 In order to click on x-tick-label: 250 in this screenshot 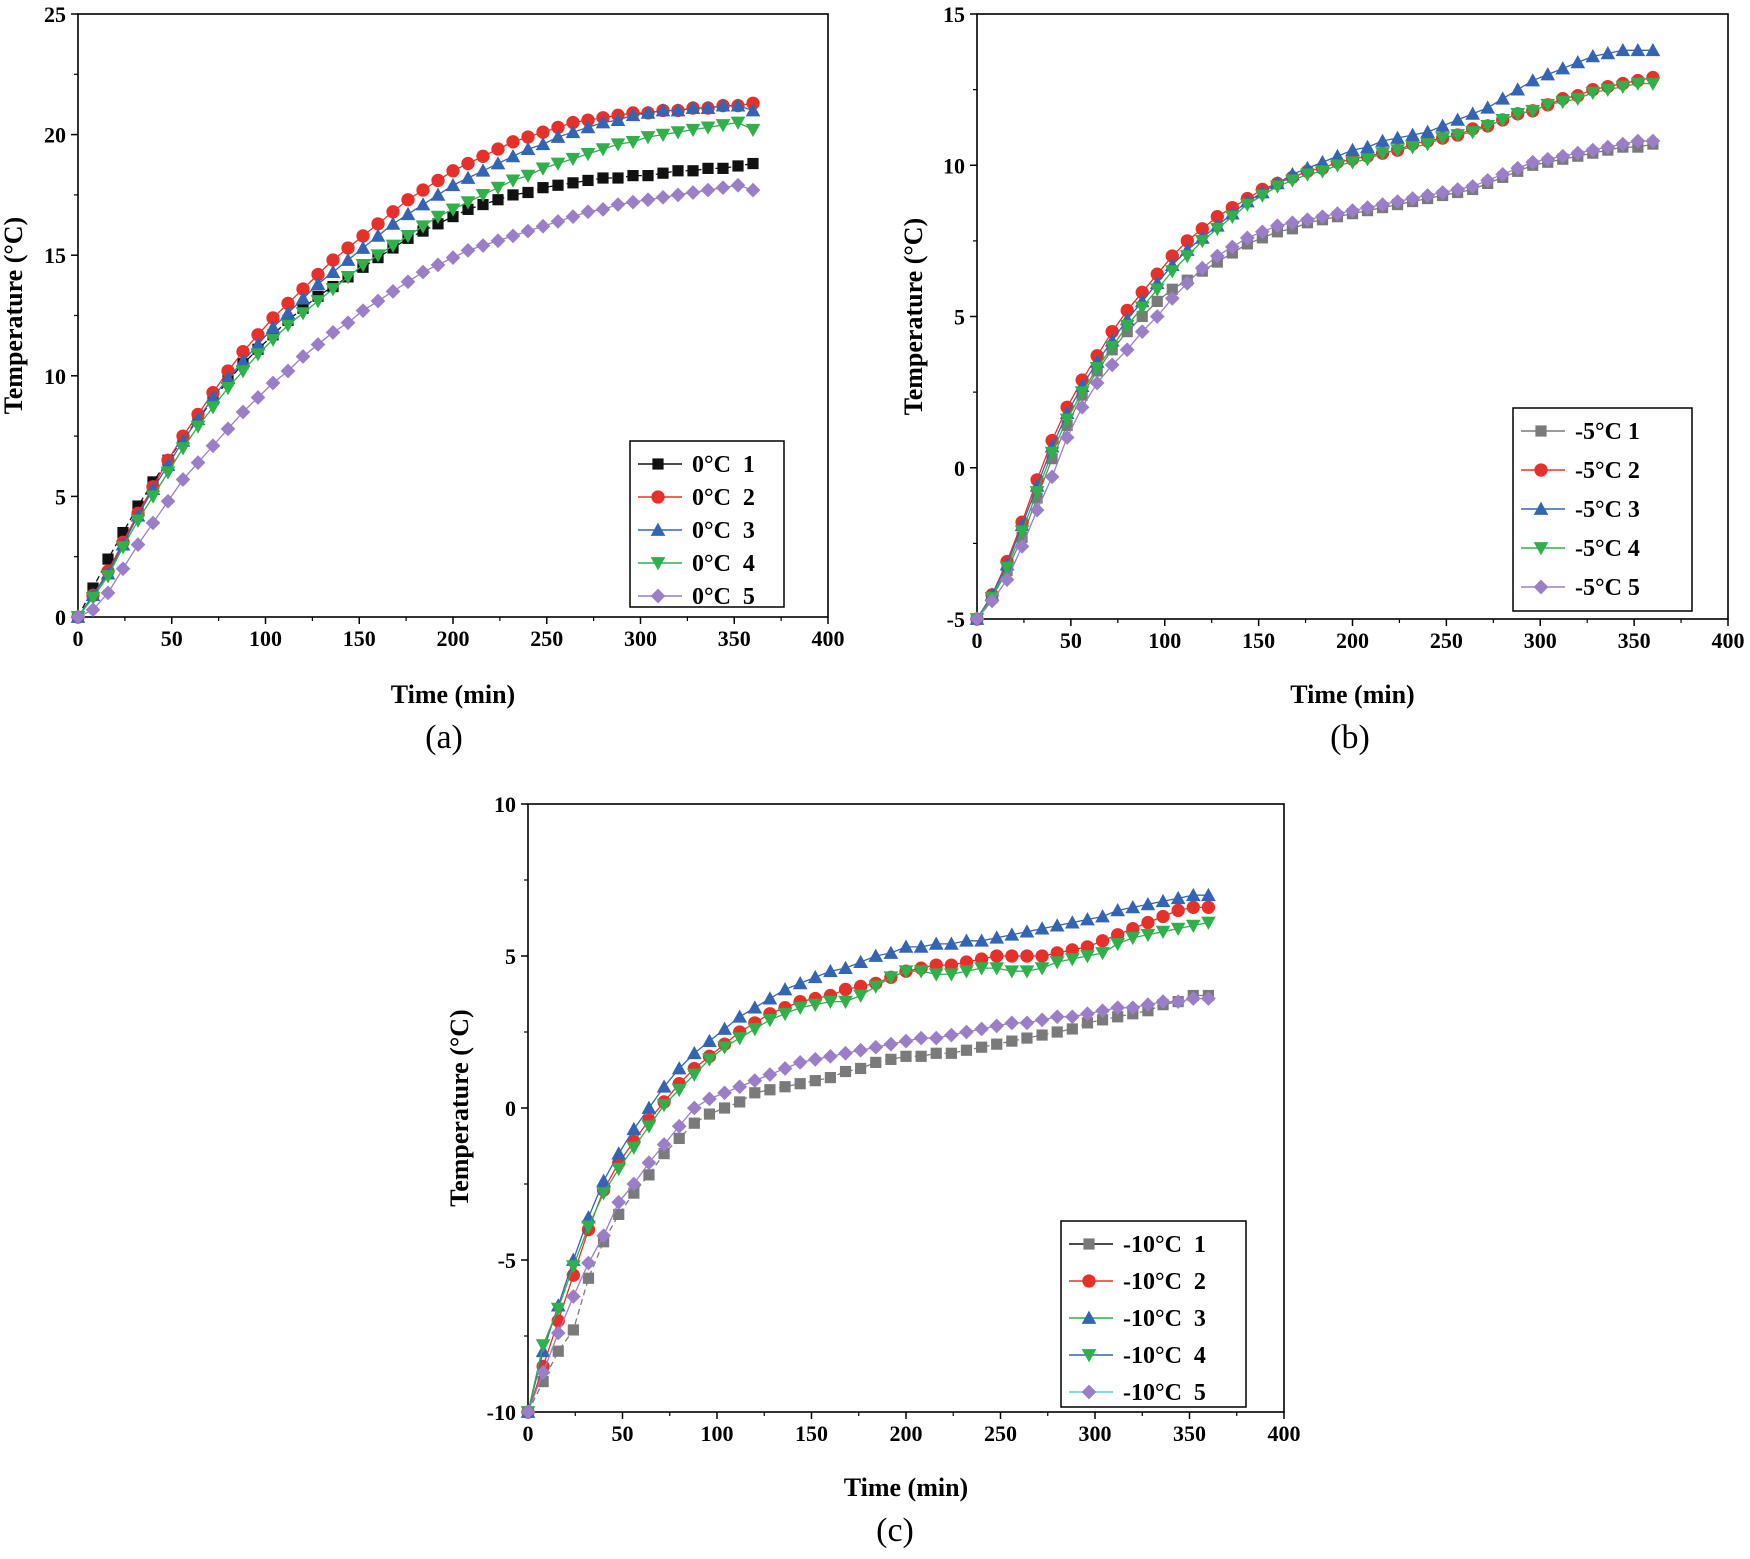, I will do `click(1000, 1433)`.